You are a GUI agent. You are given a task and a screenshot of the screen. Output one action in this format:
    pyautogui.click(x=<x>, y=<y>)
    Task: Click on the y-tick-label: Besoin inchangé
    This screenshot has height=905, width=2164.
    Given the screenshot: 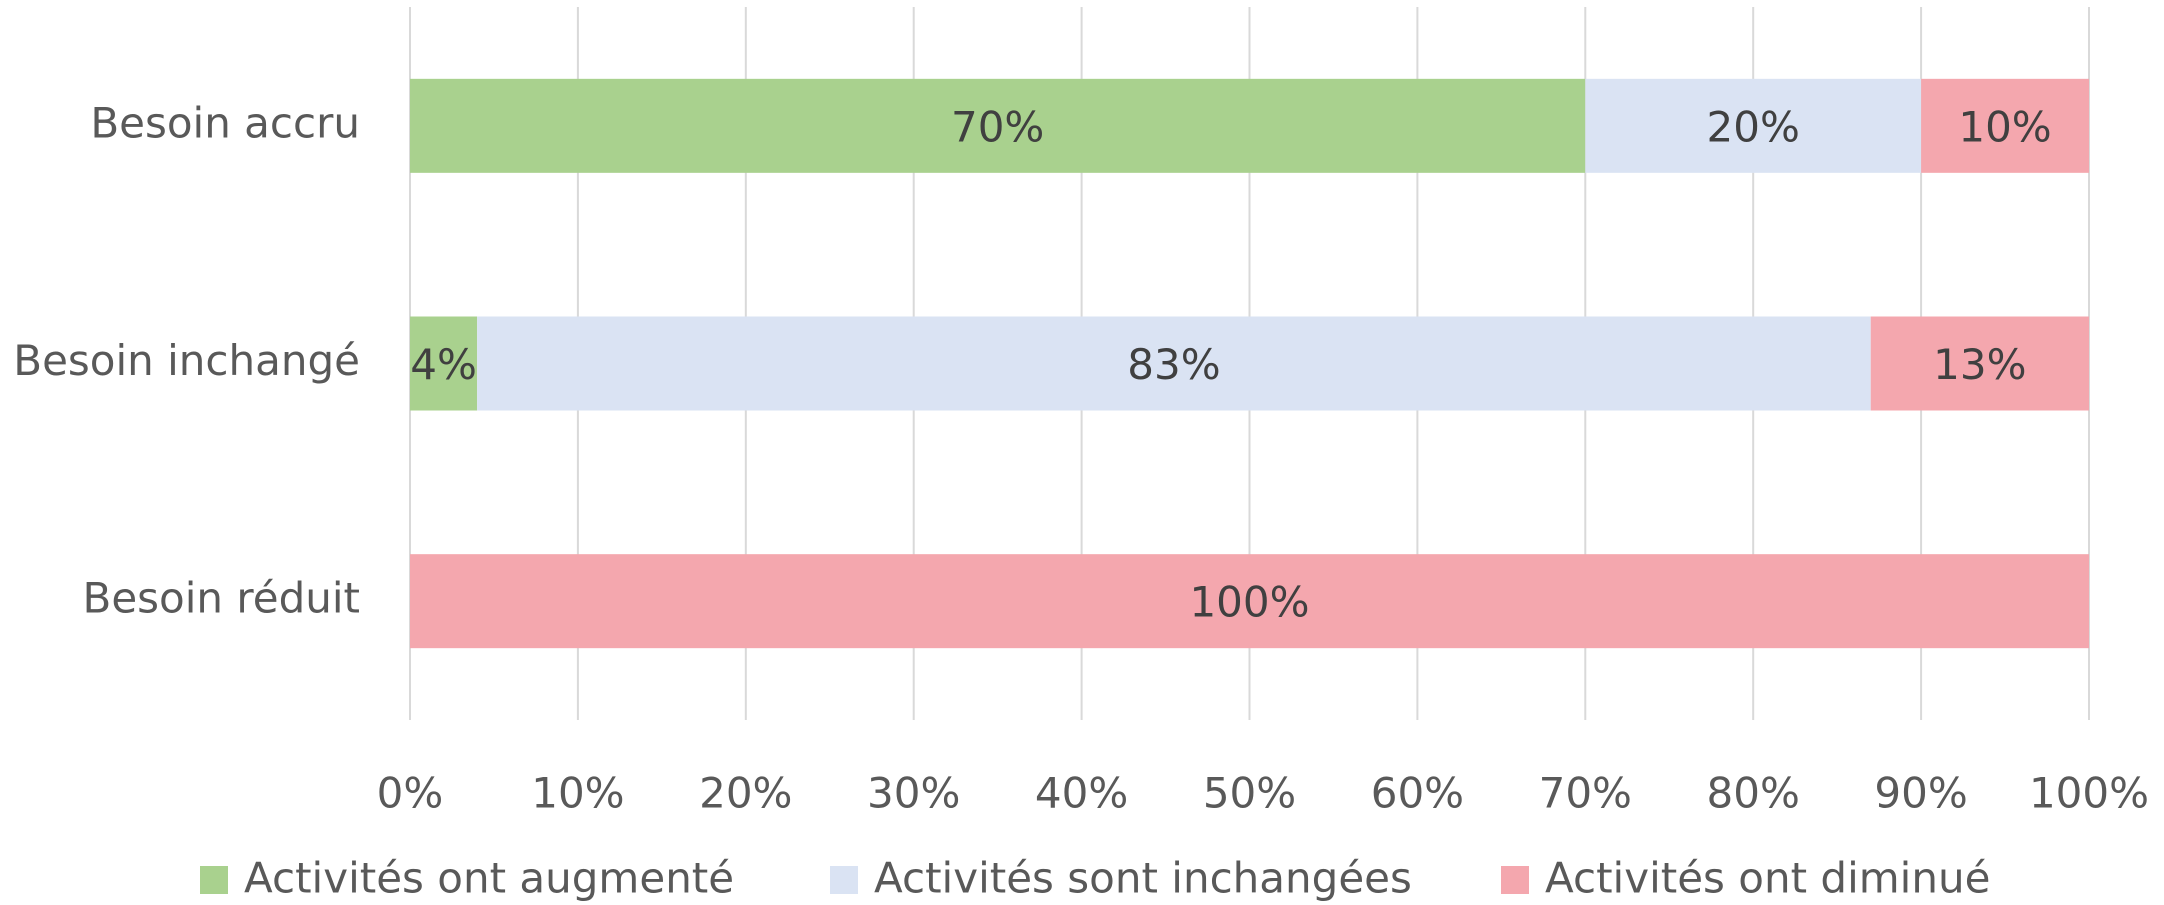 What is the action you would take?
    pyautogui.click(x=186, y=360)
    